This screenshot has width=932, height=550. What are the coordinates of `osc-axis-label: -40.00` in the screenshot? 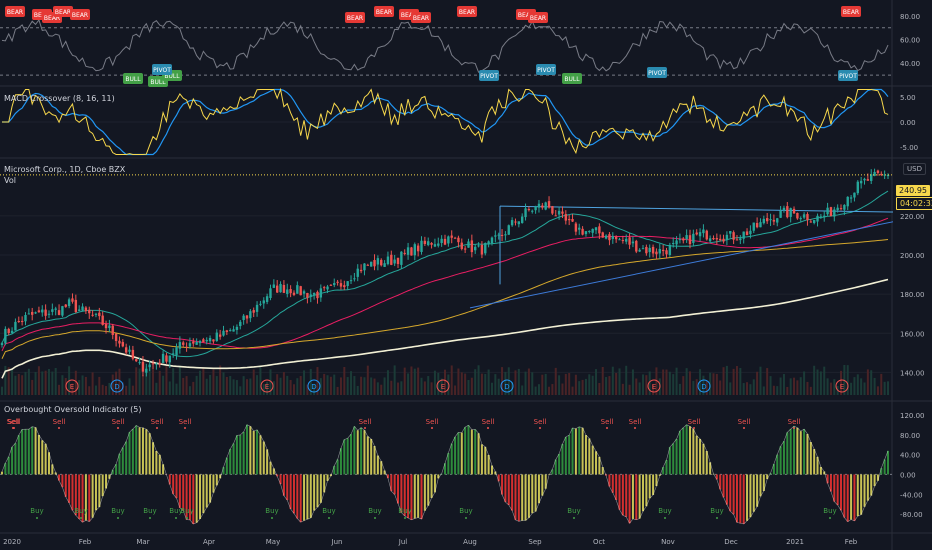 It's located at (911, 495).